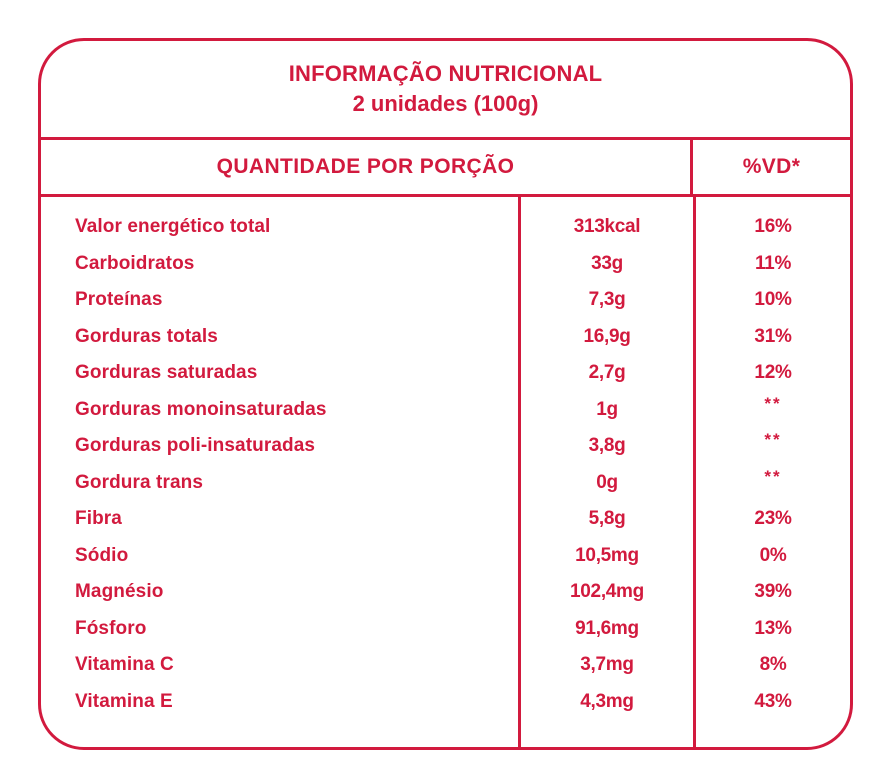 This screenshot has width=895, height=776. I want to click on nutrient-amount: 91,6mg, so click(607, 628).